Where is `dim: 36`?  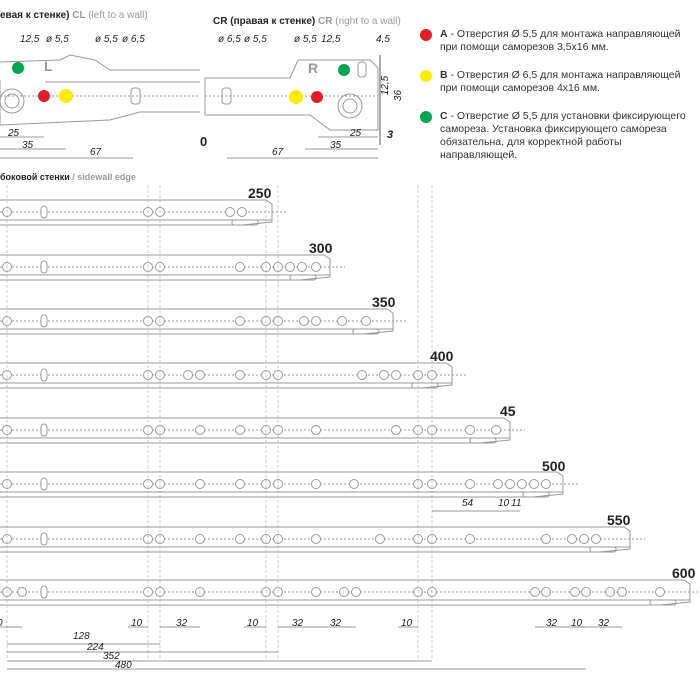 dim: 36 is located at coordinates (399, 95).